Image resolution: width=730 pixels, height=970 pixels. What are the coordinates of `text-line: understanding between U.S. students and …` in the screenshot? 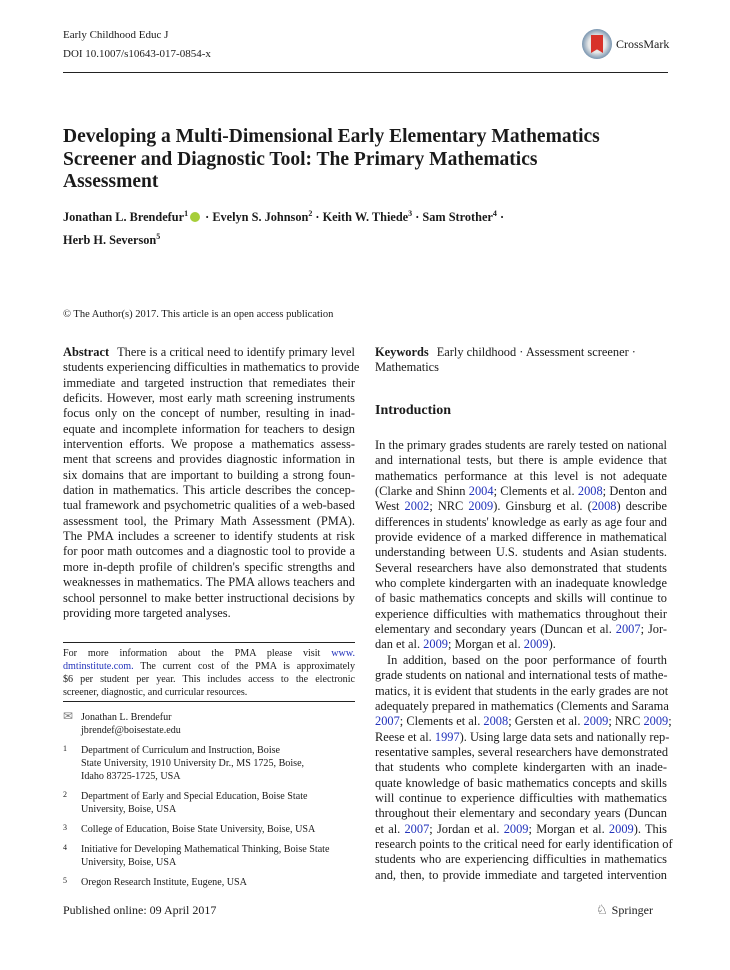 It's located at (521, 552).